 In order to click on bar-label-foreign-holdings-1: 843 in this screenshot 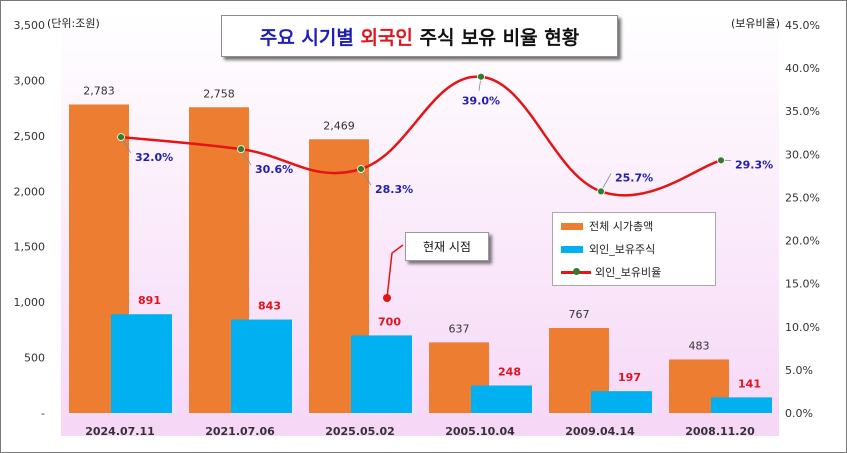, I will do `click(269, 306)`.